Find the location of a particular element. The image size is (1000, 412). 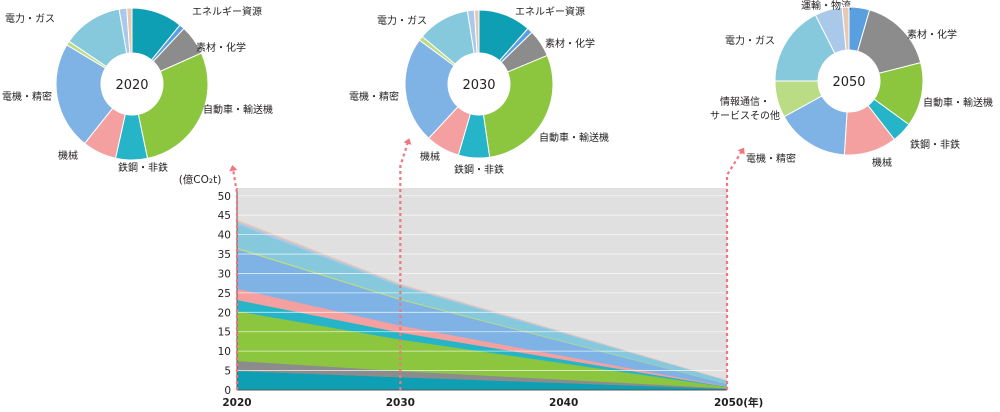

y-tick-label: 20 is located at coordinates (224, 313).